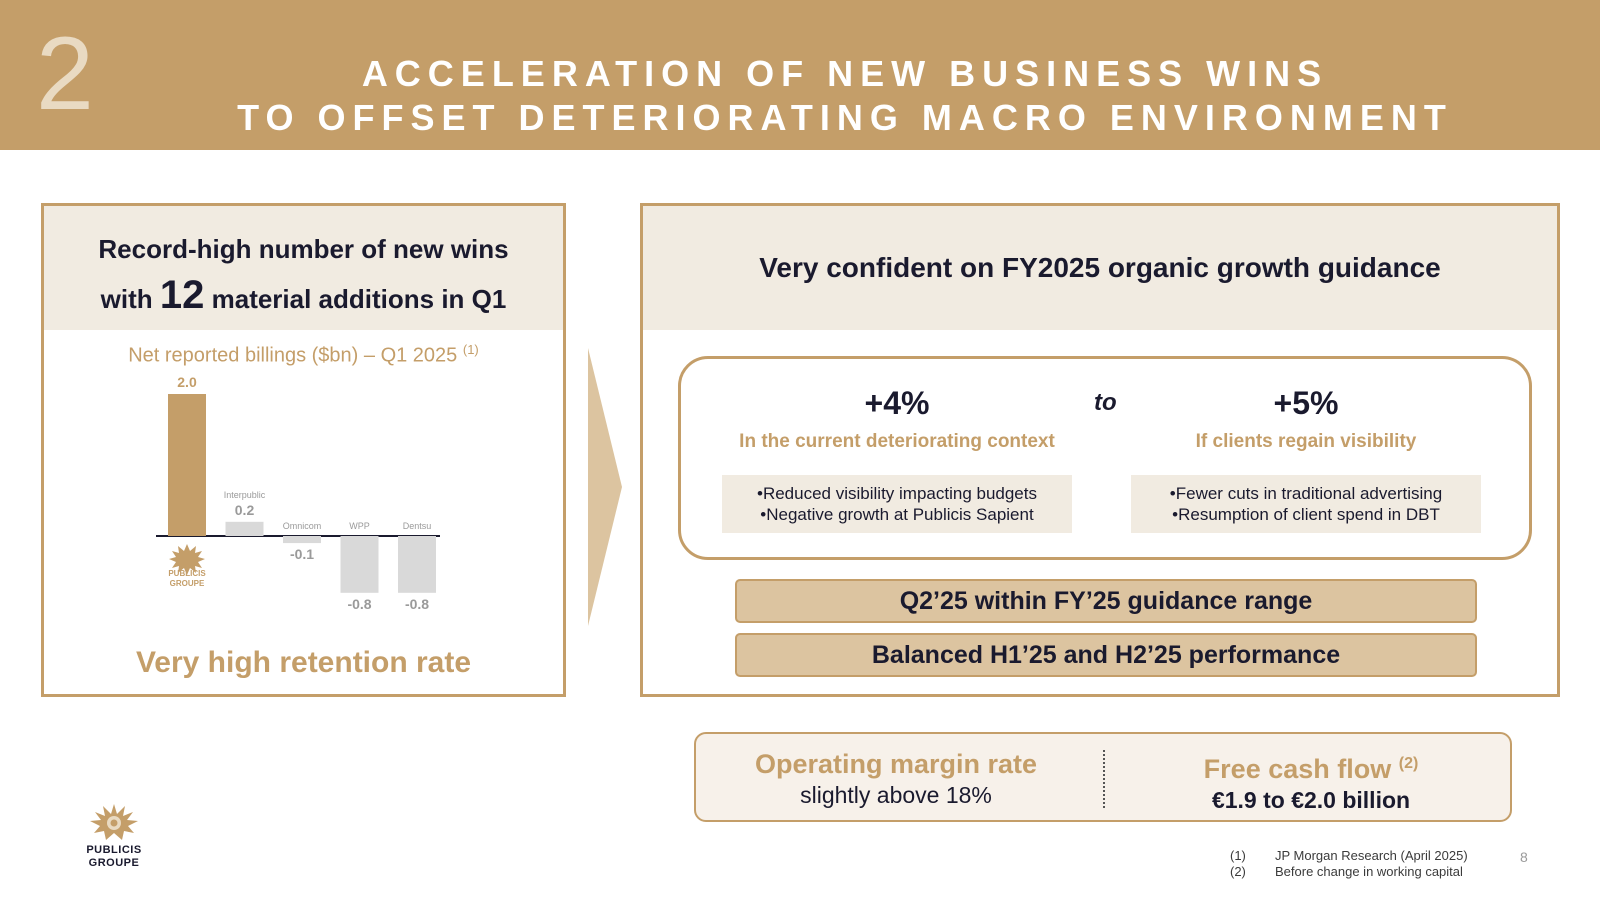 The width and height of the screenshot is (1600, 900). I want to click on headline-line-2: with 12 material additions in Q1, so click(303, 297).